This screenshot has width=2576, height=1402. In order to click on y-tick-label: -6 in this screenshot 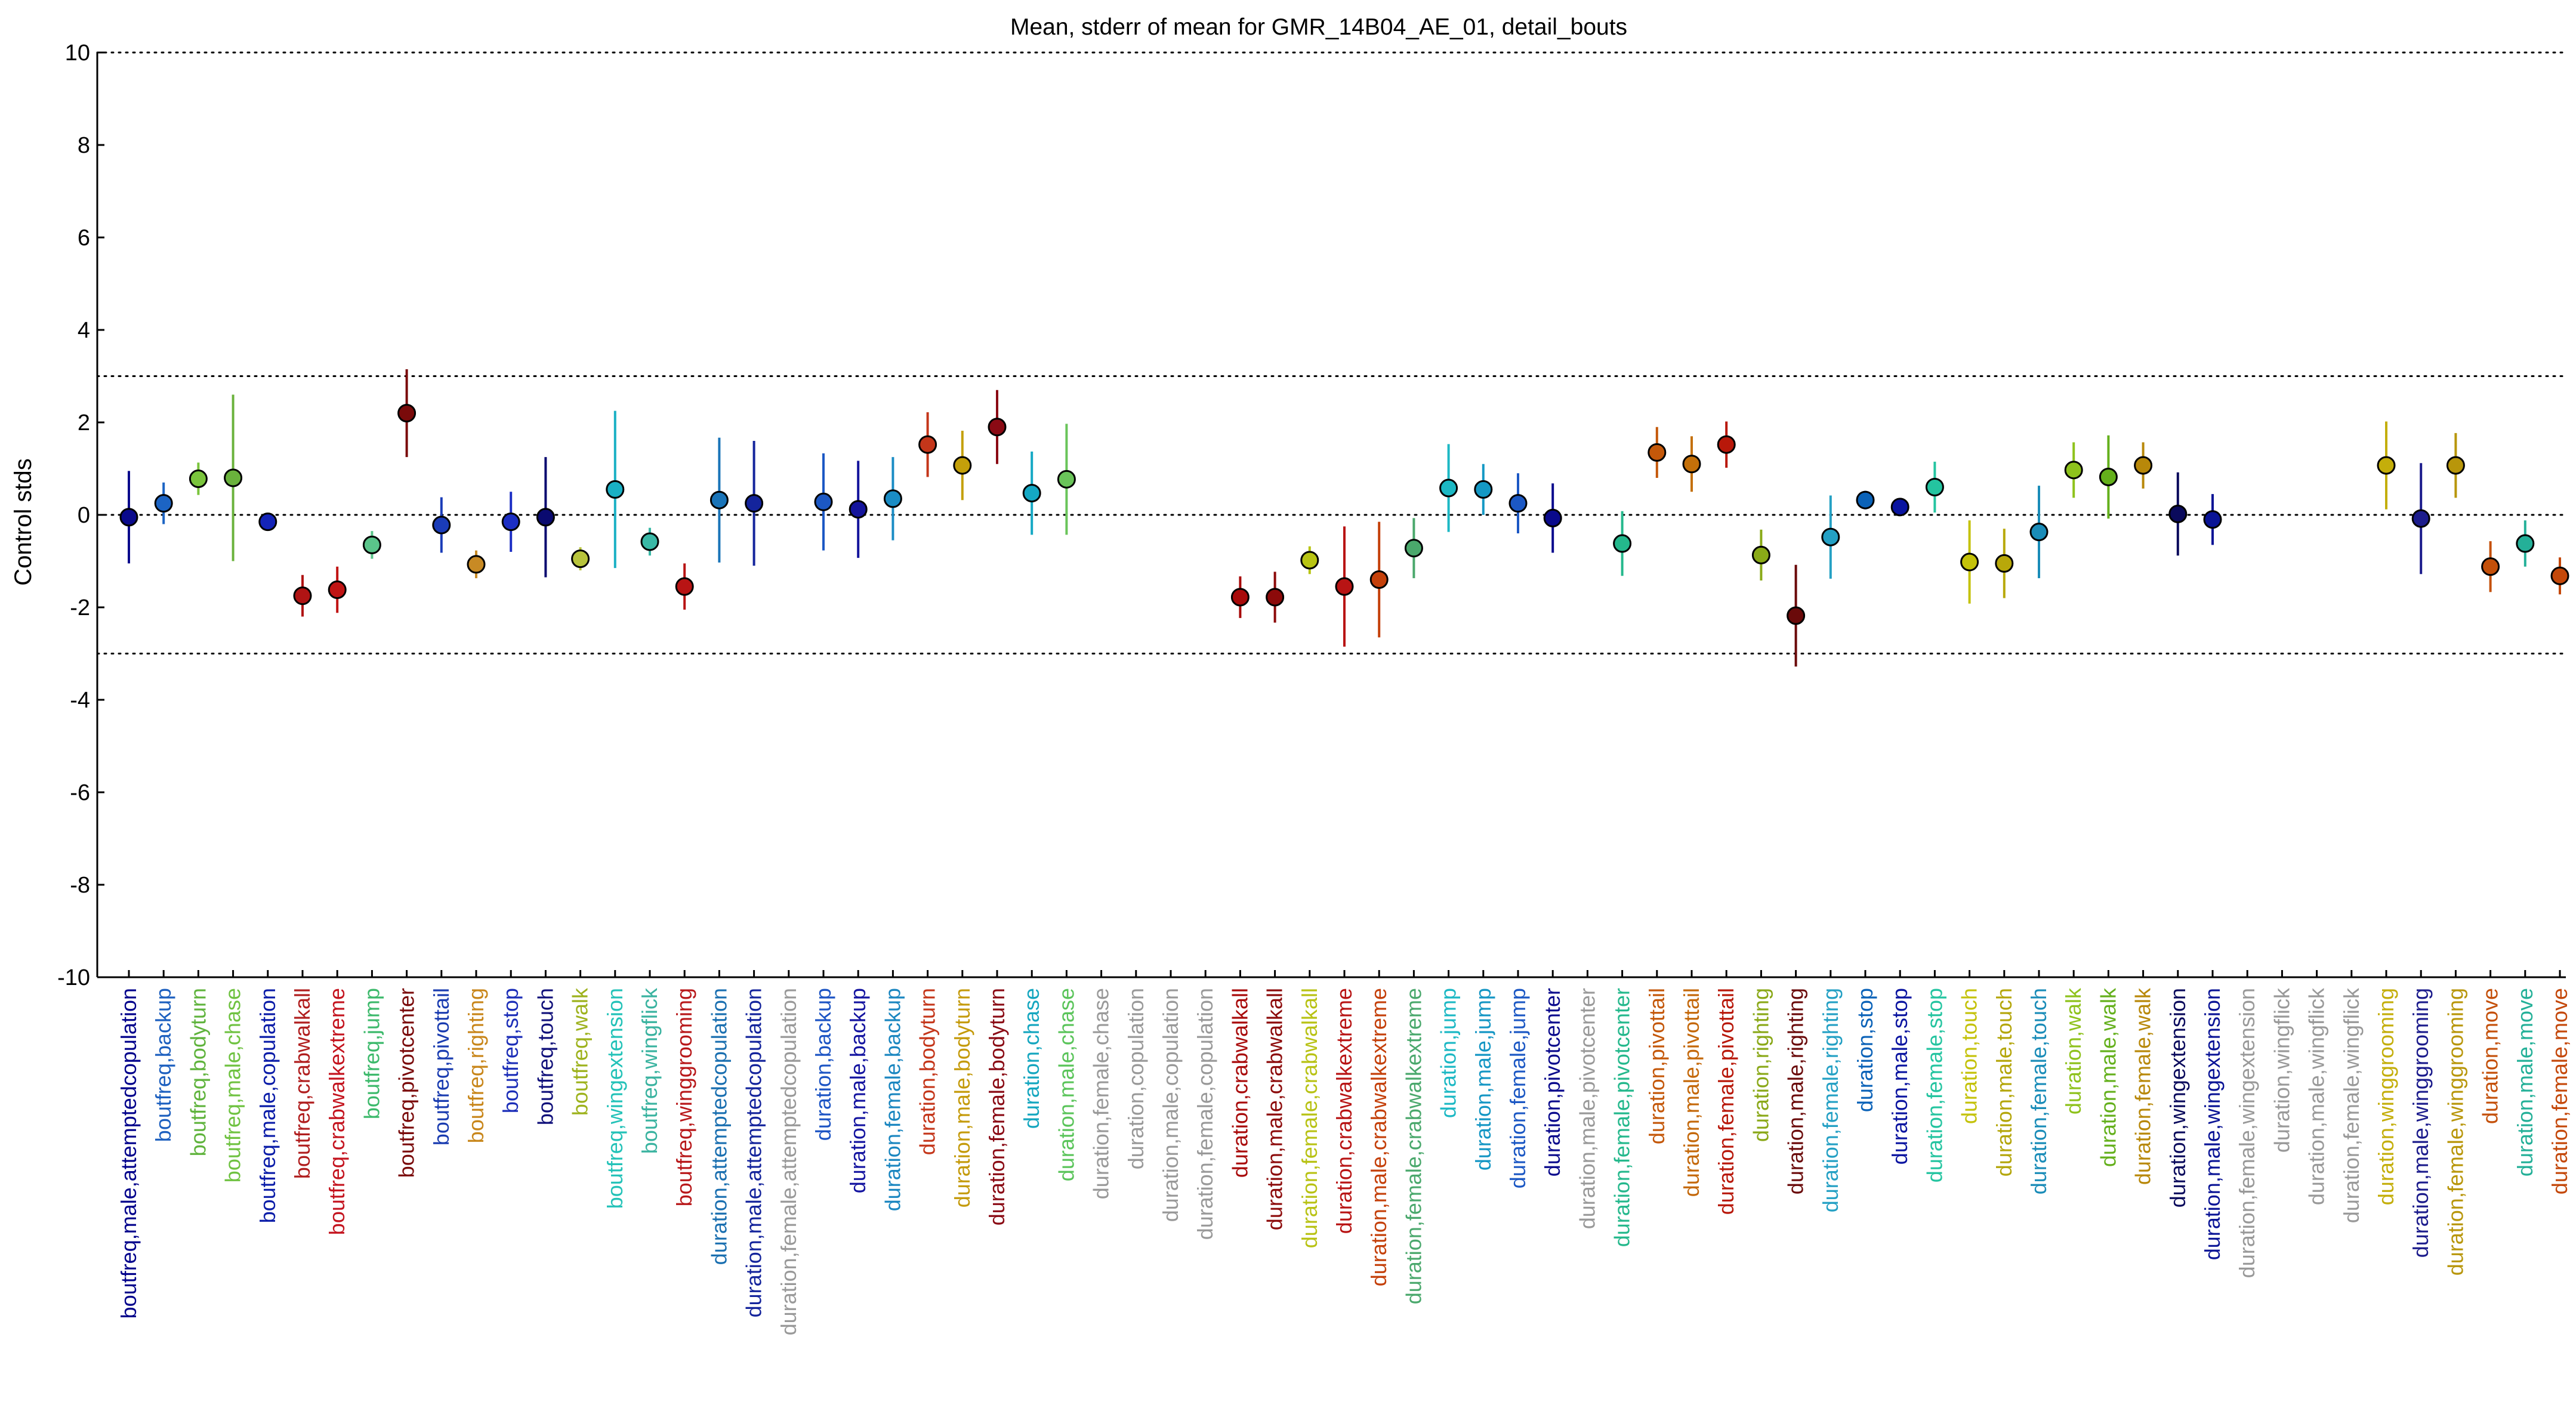, I will do `click(80, 793)`.